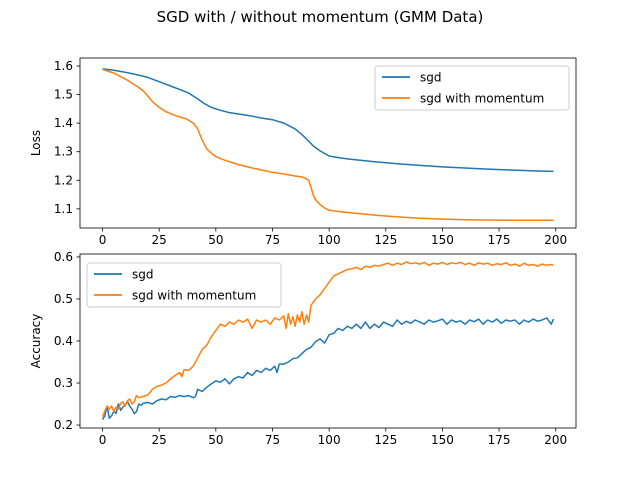  I want to click on figure-title: SGD with / without momentum (GMM Data), so click(320, 17).